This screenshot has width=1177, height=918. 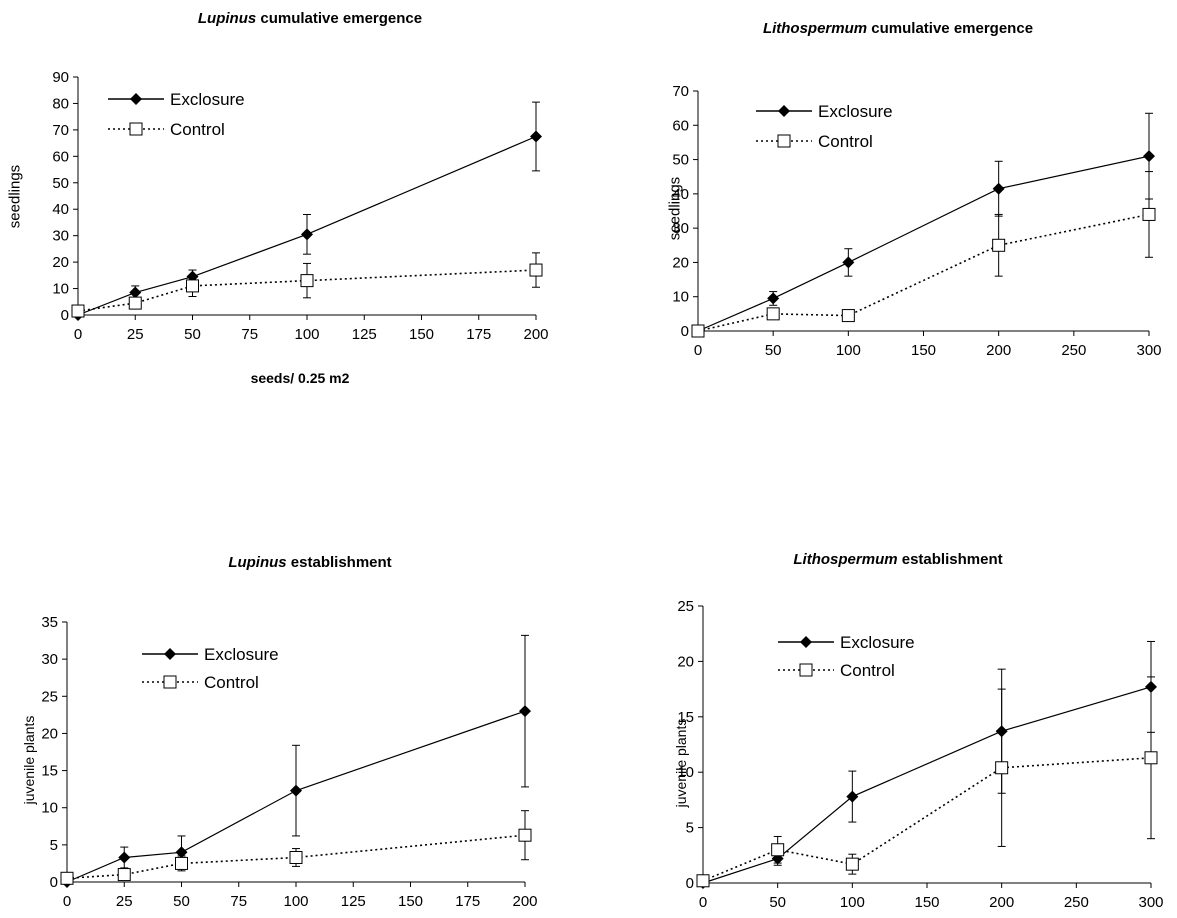 I want to click on y-tick-label: 80, so click(x=60, y=103).